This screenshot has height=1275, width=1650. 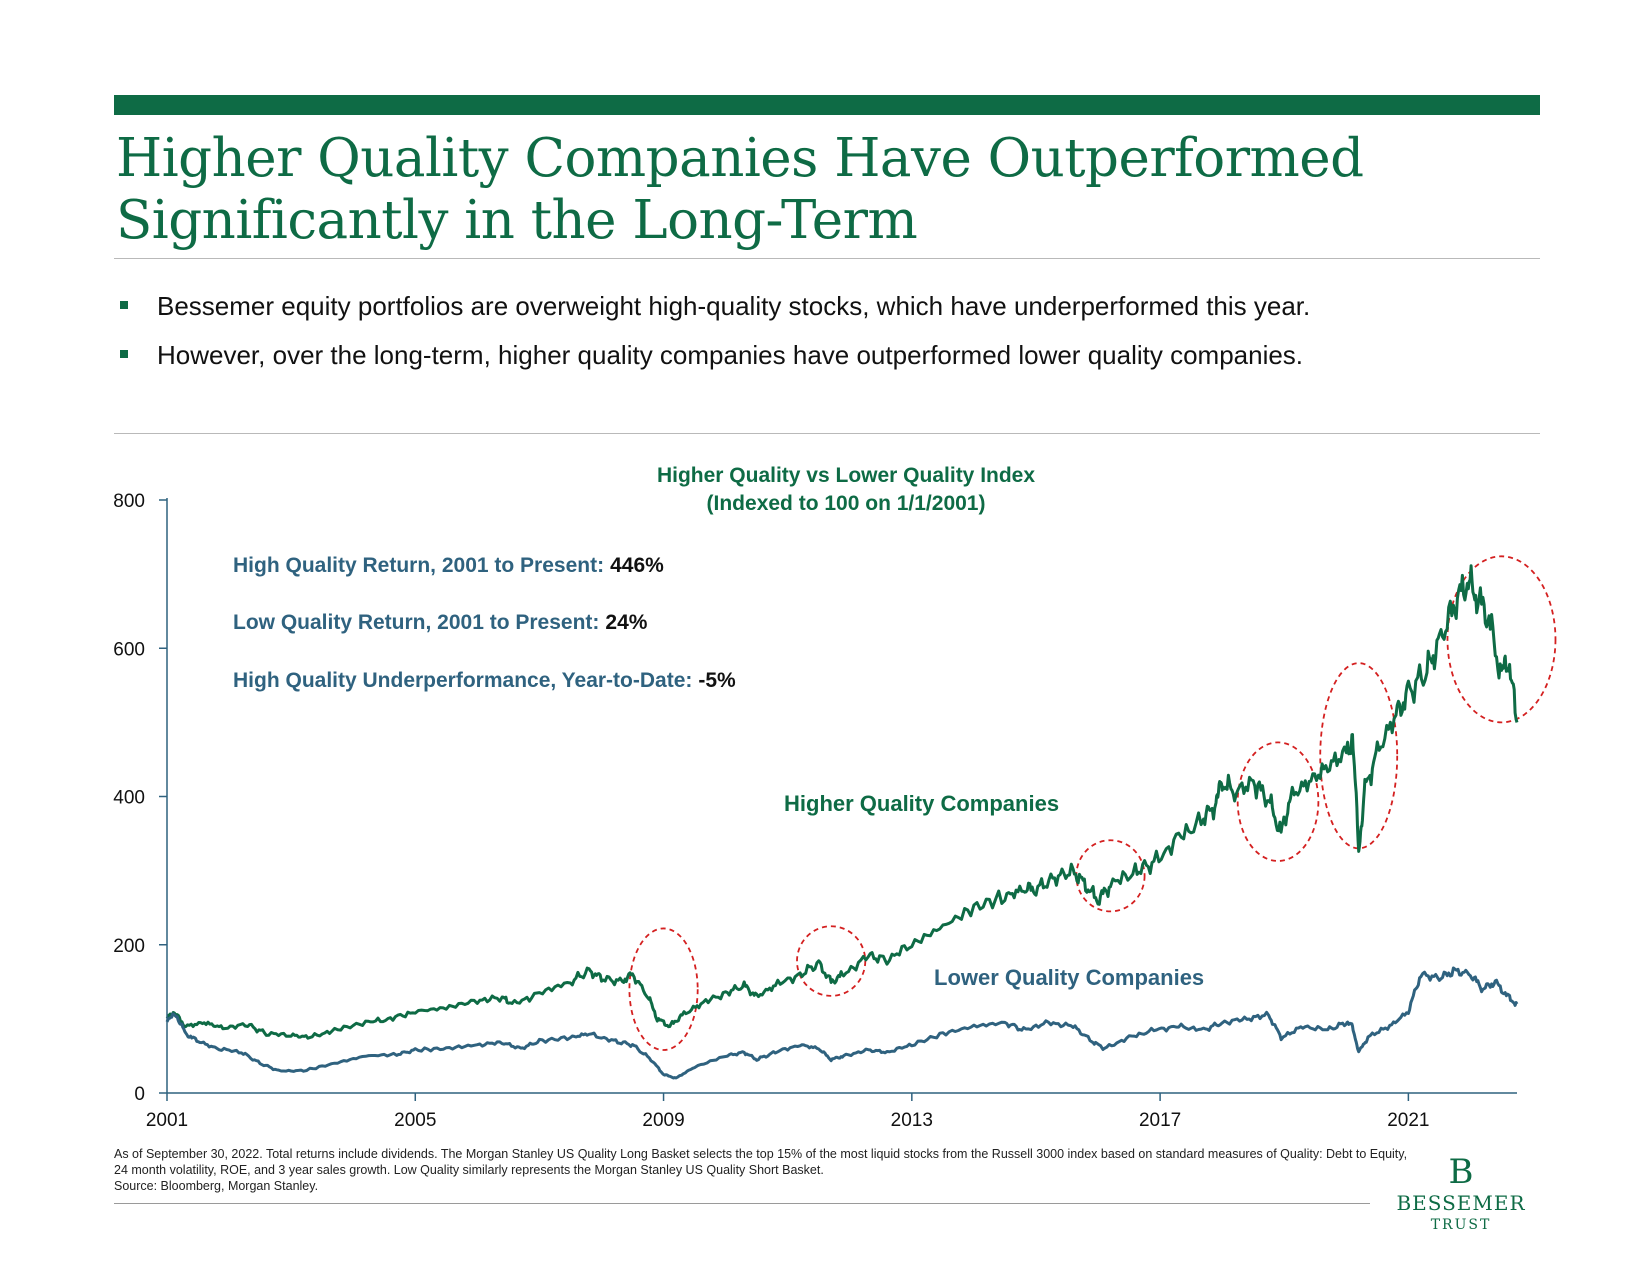 I want to click on footnote-source: Source: Bloomberg, Morgan Stanley., so click(x=216, y=1186).